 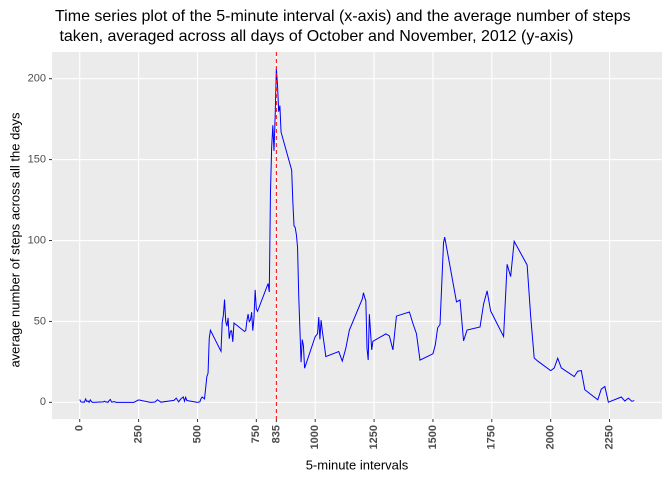 What do you see at coordinates (276, 434) in the screenshot?
I see `x-tick-label: 835` at bounding box center [276, 434].